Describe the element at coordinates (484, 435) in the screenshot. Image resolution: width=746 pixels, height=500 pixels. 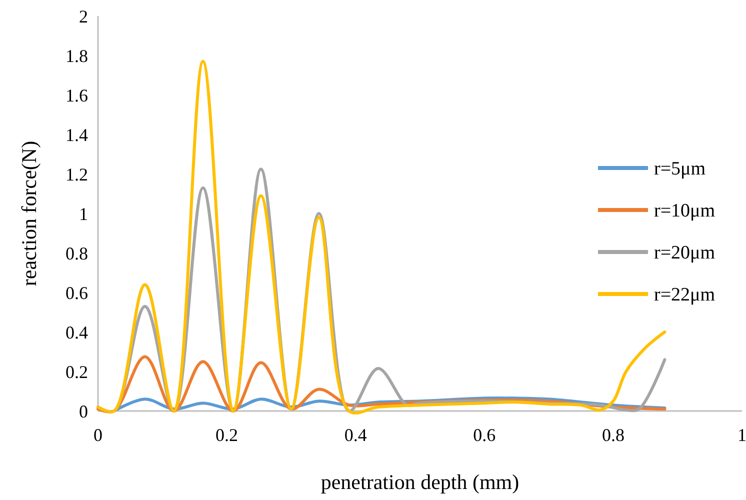
I see `x-tick-label: 0.6` at that location.